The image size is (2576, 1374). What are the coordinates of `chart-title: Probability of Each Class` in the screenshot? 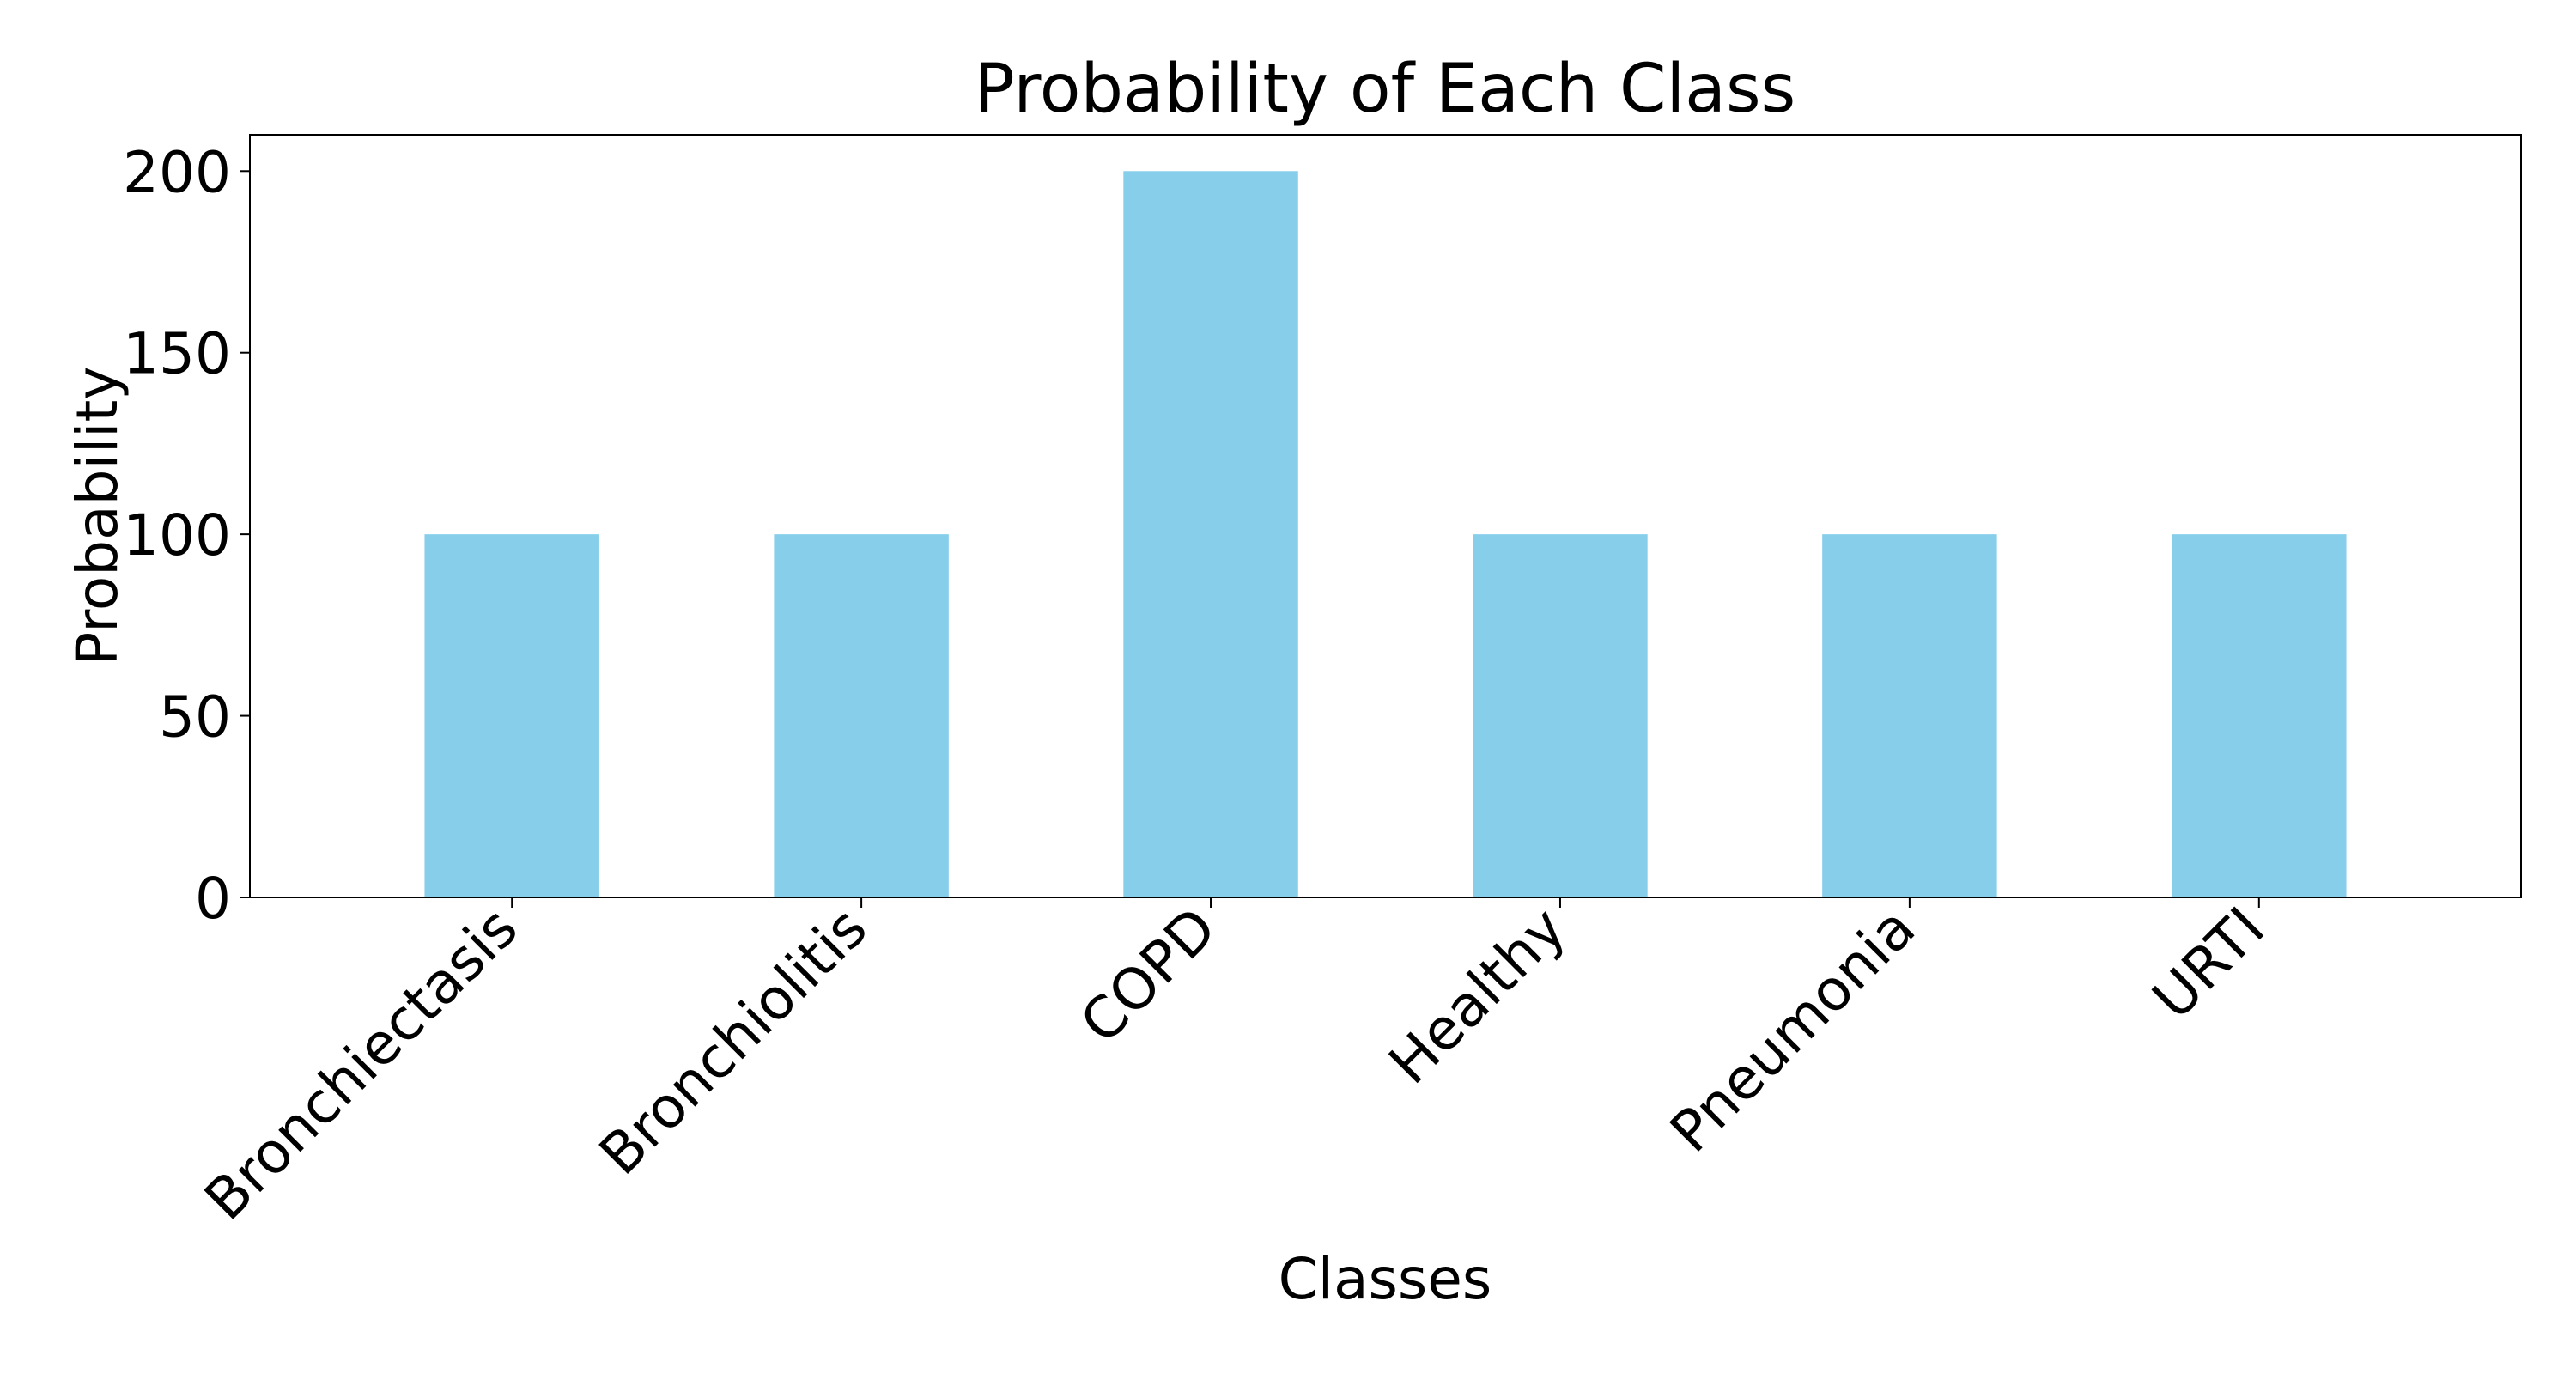 It's located at (1385, 89).